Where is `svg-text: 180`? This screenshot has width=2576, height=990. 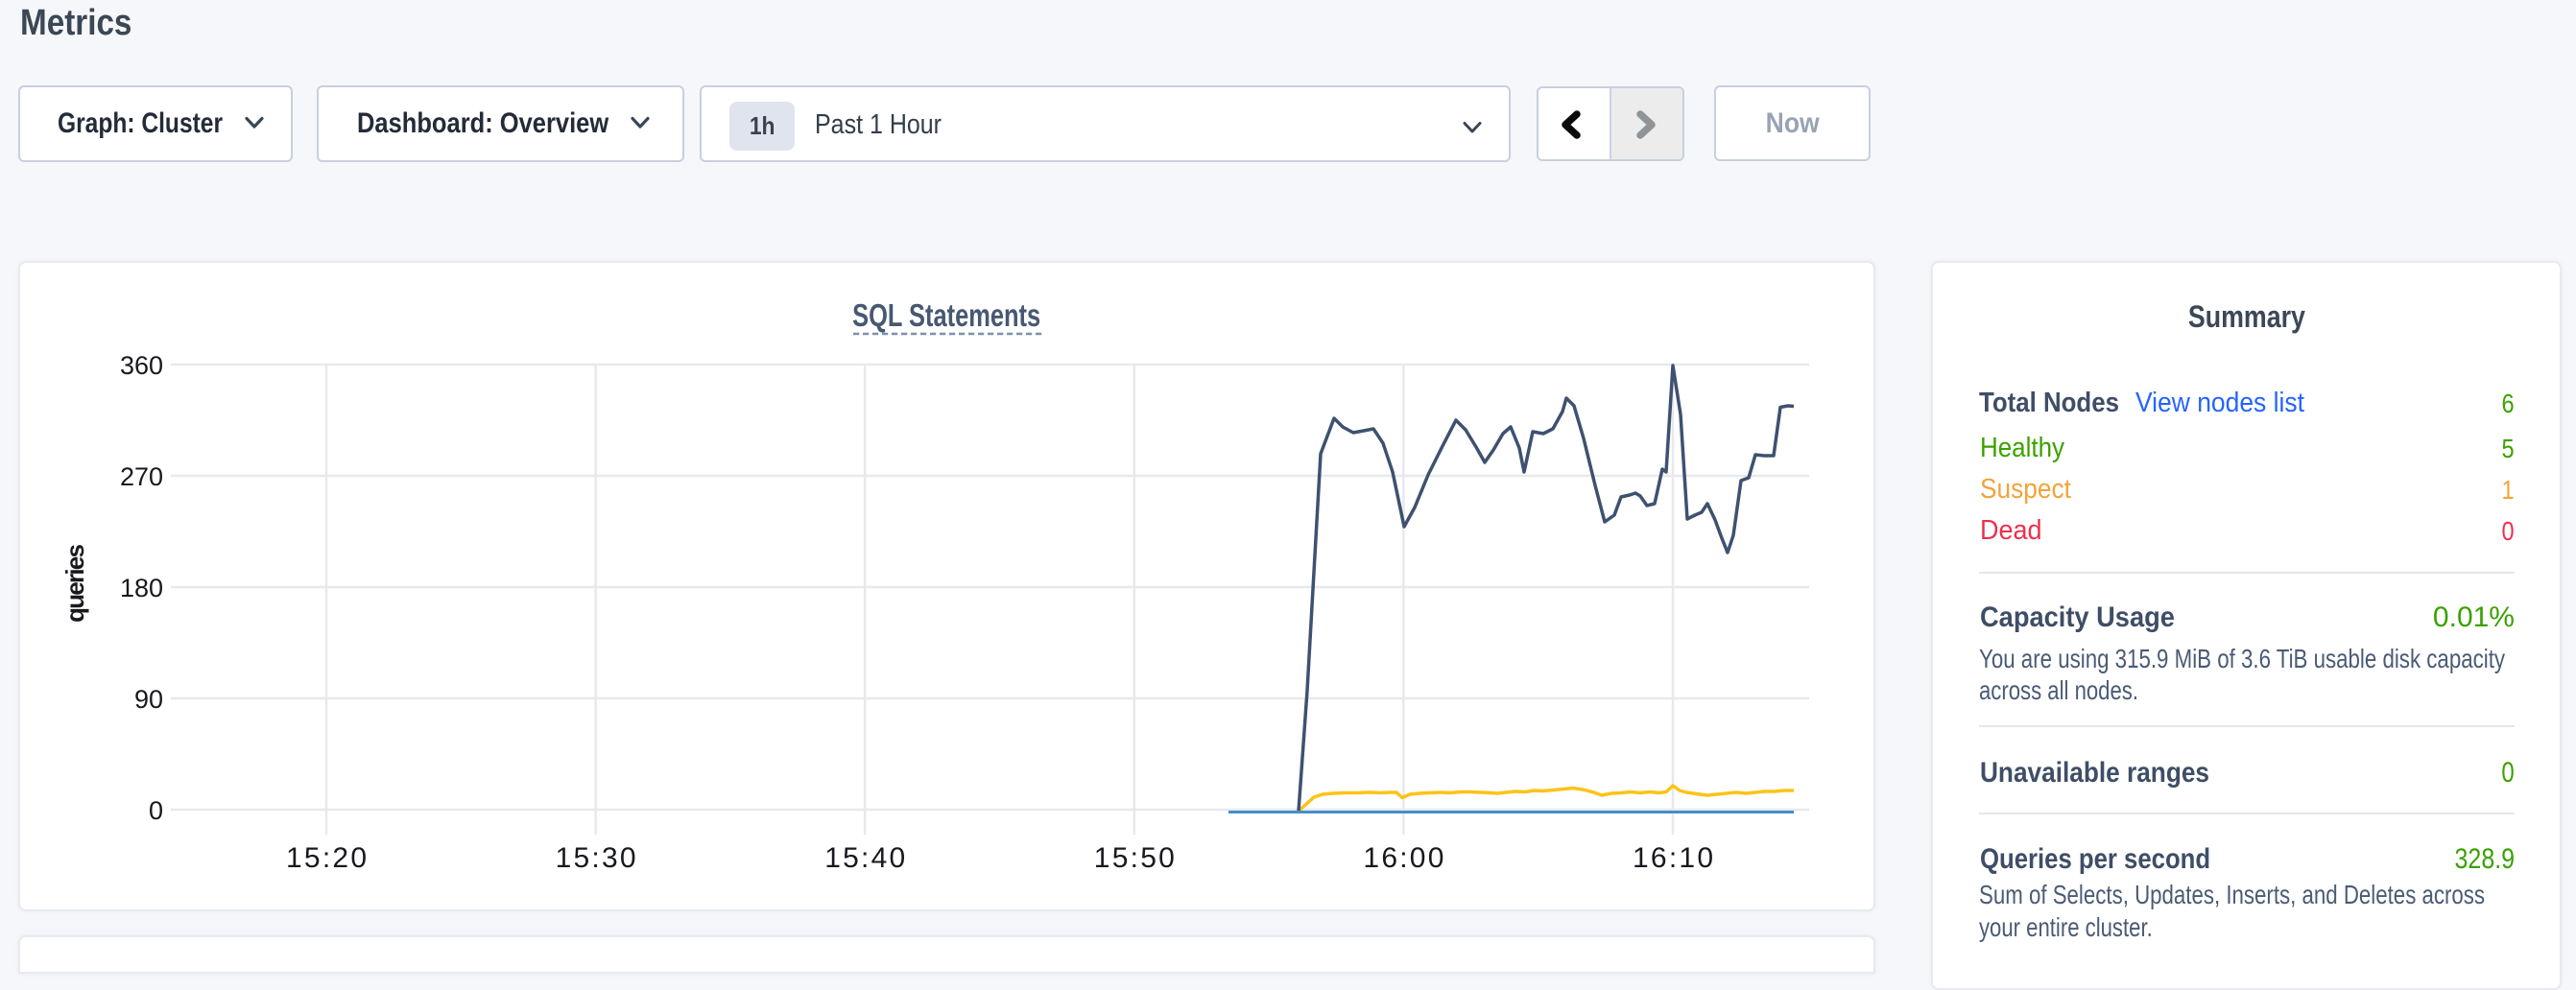 svg-text: 180 is located at coordinates (141, 588).